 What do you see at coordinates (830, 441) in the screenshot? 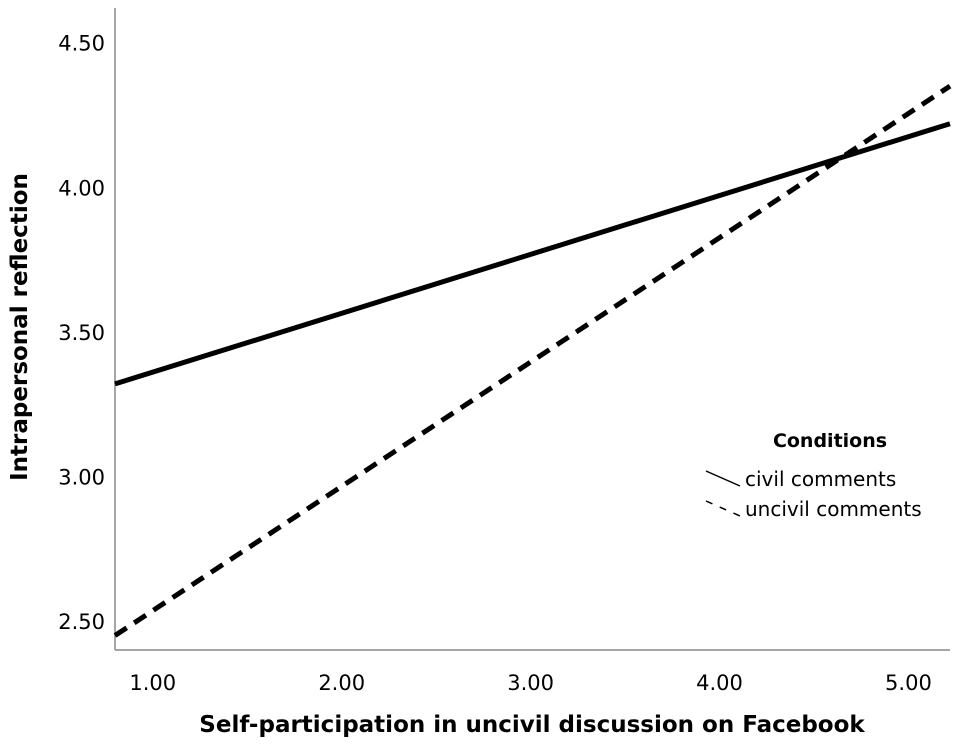
I see `legend-title: Conditions` at bounding box center [830, 441].